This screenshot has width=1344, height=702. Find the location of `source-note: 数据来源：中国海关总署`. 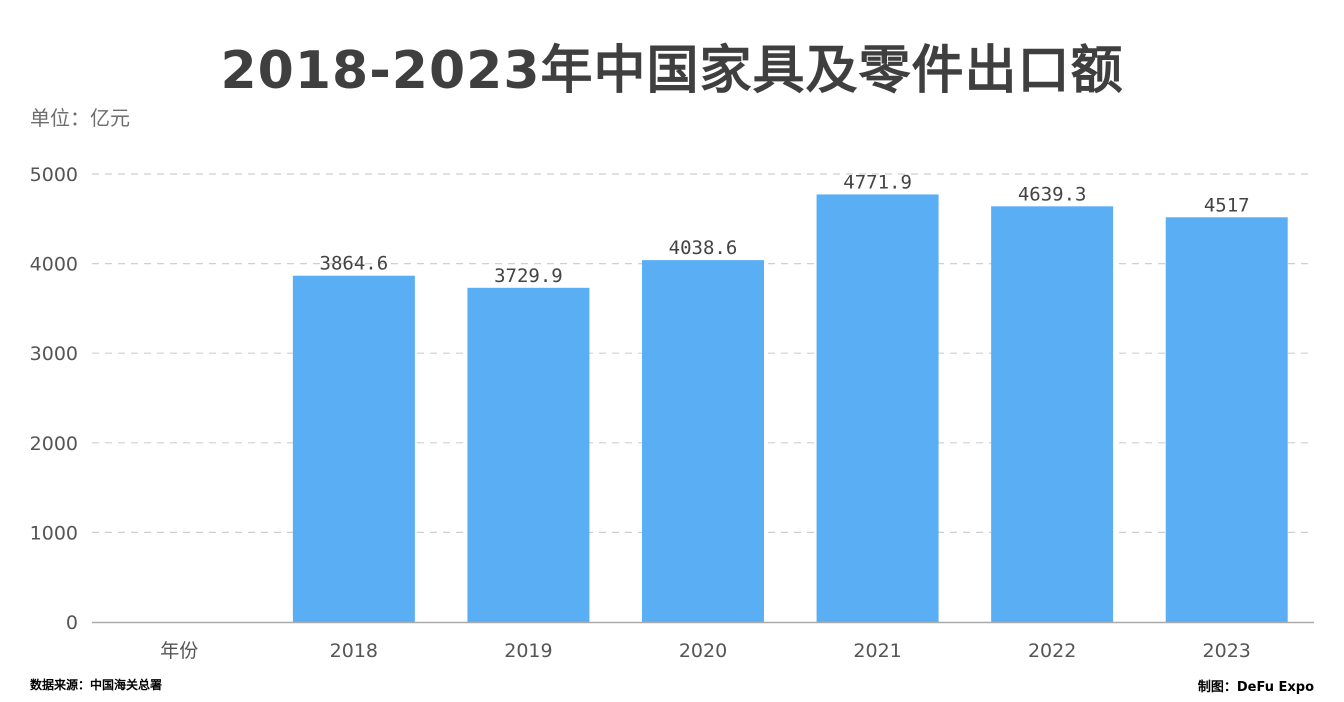

source-note: 数据来源：中国海关总署 is located at coordinates (96, 685).